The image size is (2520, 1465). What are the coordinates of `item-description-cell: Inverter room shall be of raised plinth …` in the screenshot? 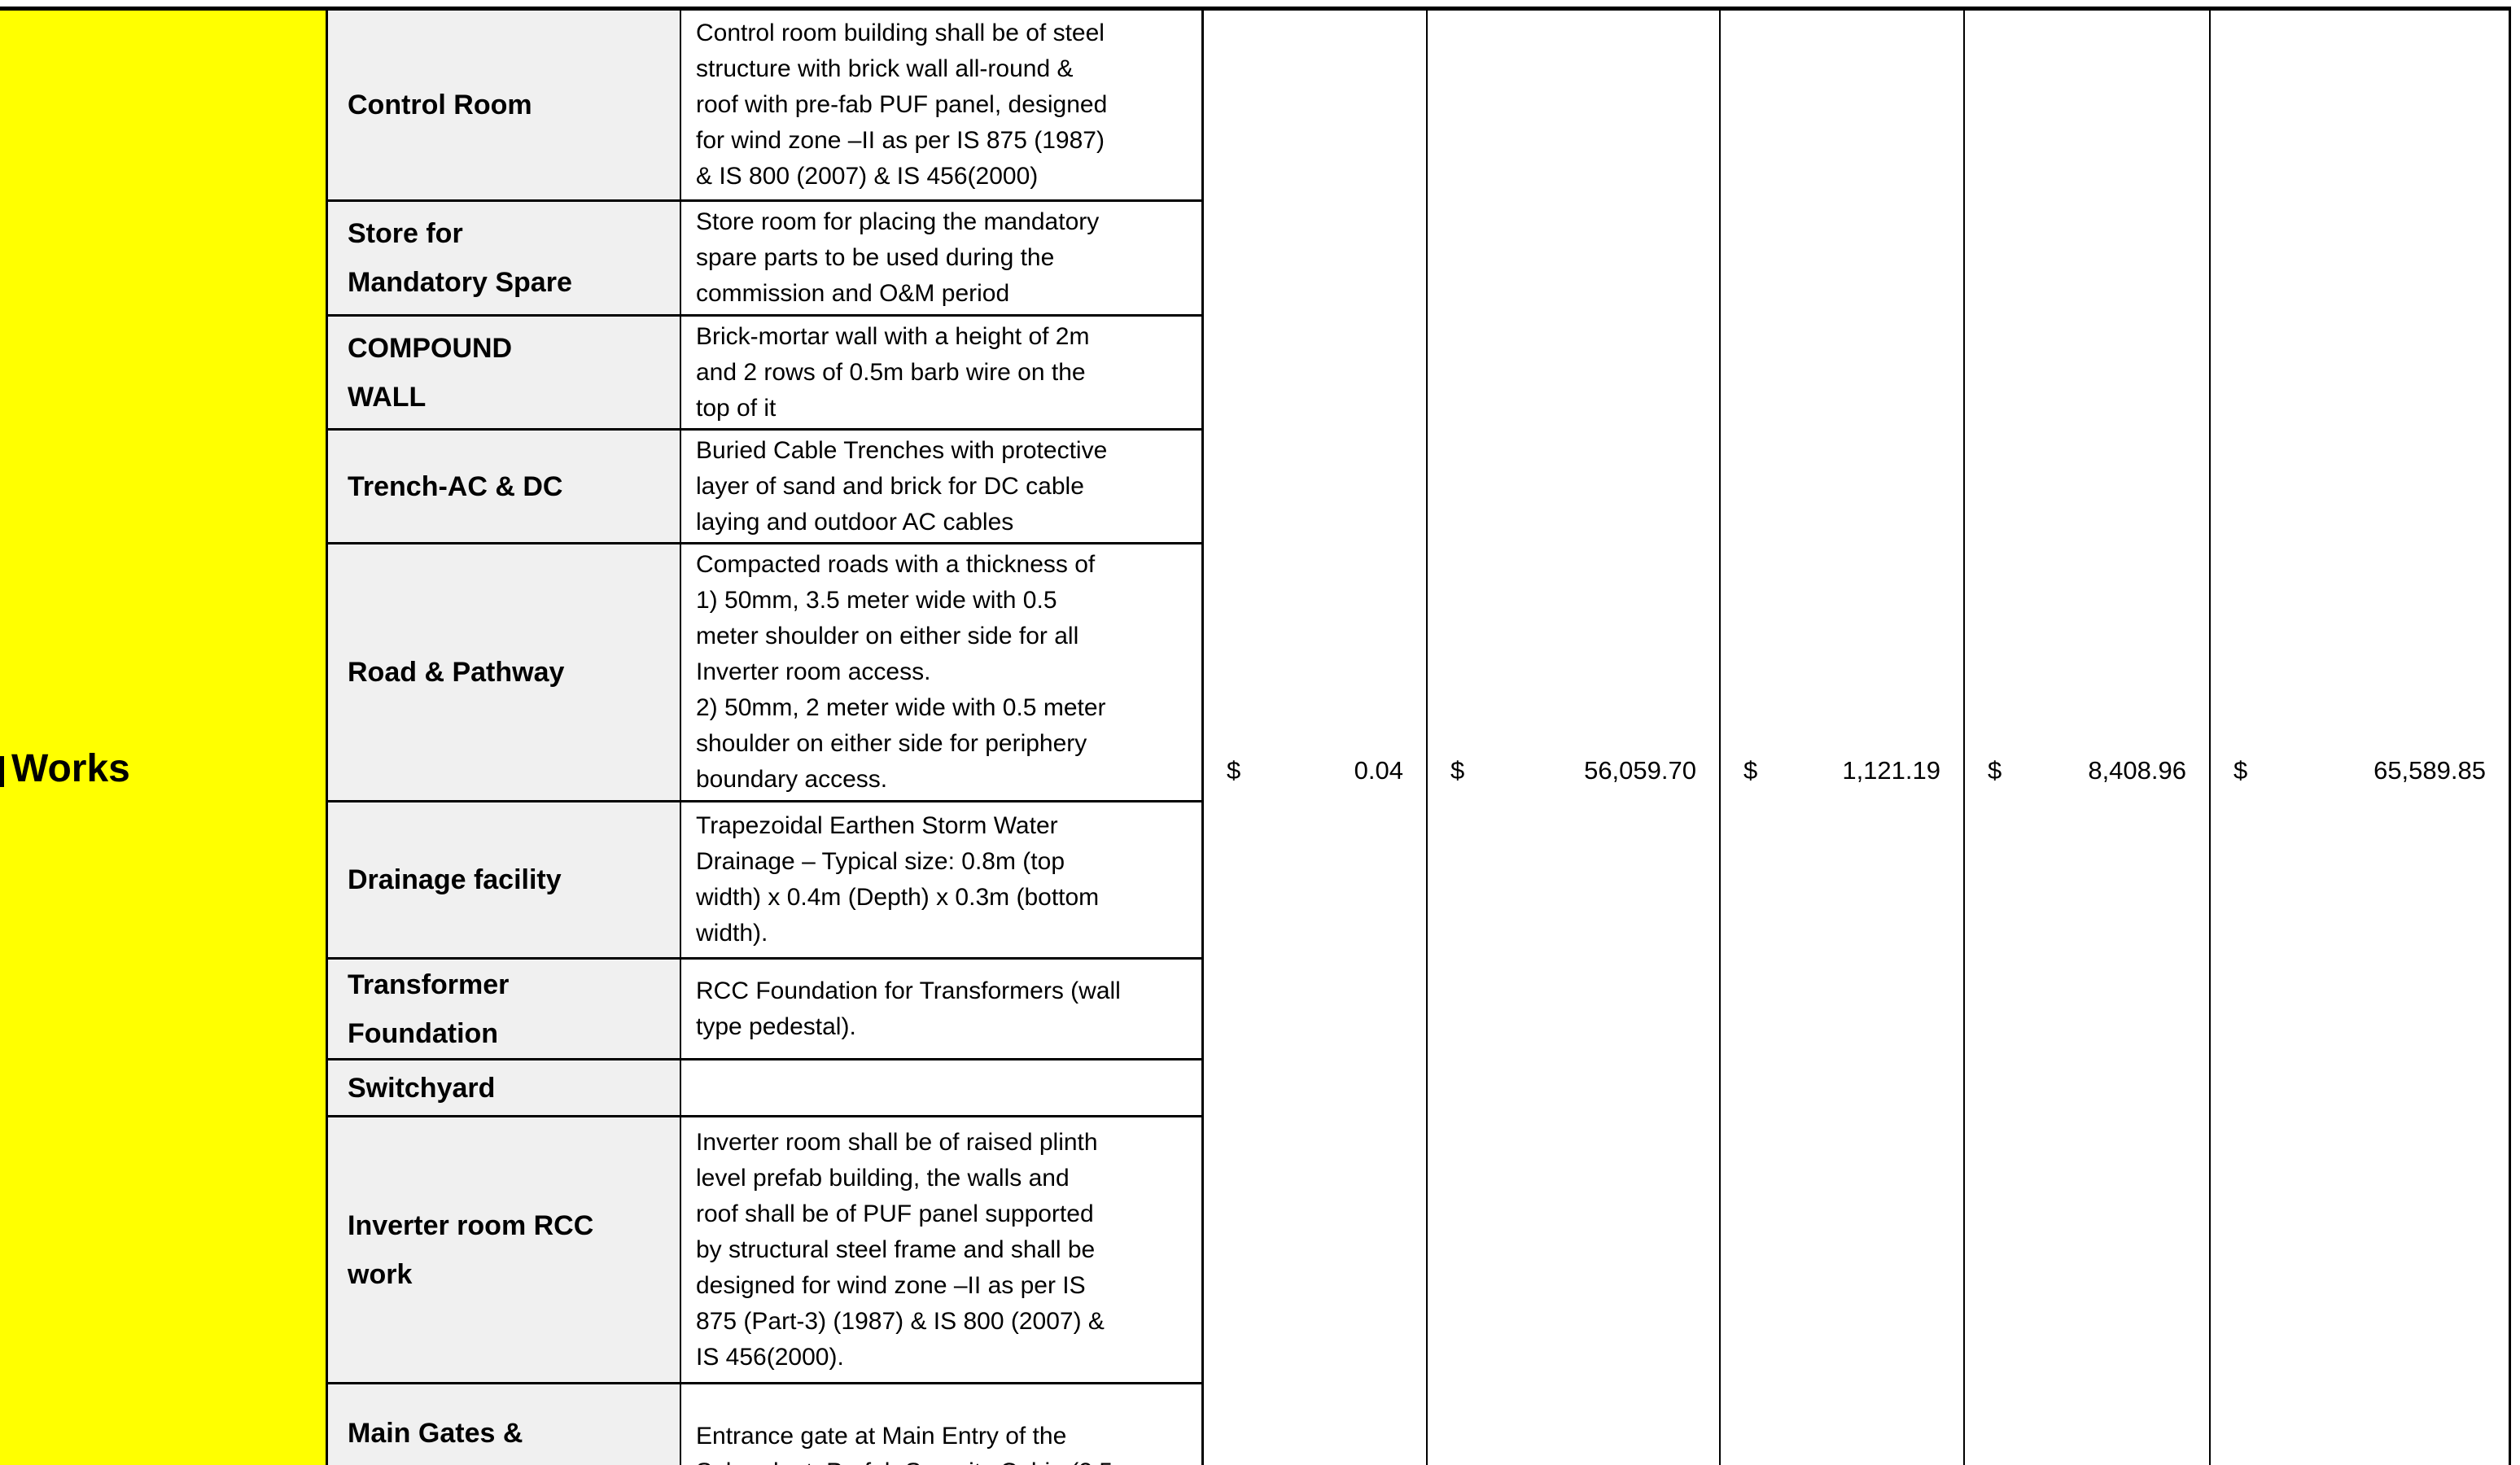 It's located at (941, 1250).